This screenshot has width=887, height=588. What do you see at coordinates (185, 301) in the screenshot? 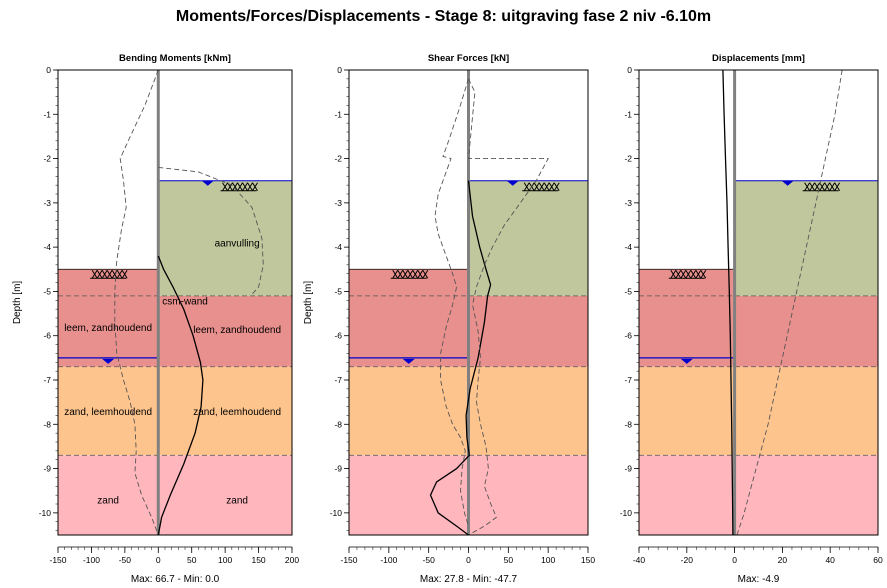
I see `wall-label: csm-wand` at bounding box center [185, 301].